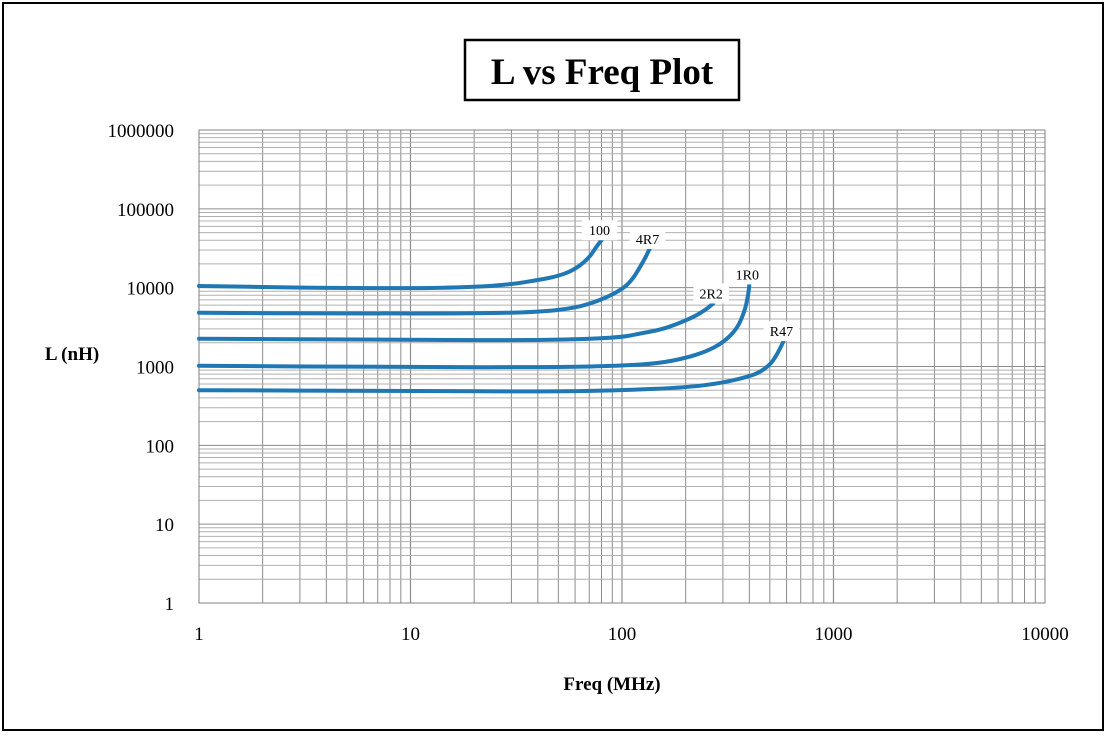 This screenshot has width=1107, height=739. Describe the element at coordinates (151, 289) in the screenshot. I see `y-tick-label: 10000` at that location.